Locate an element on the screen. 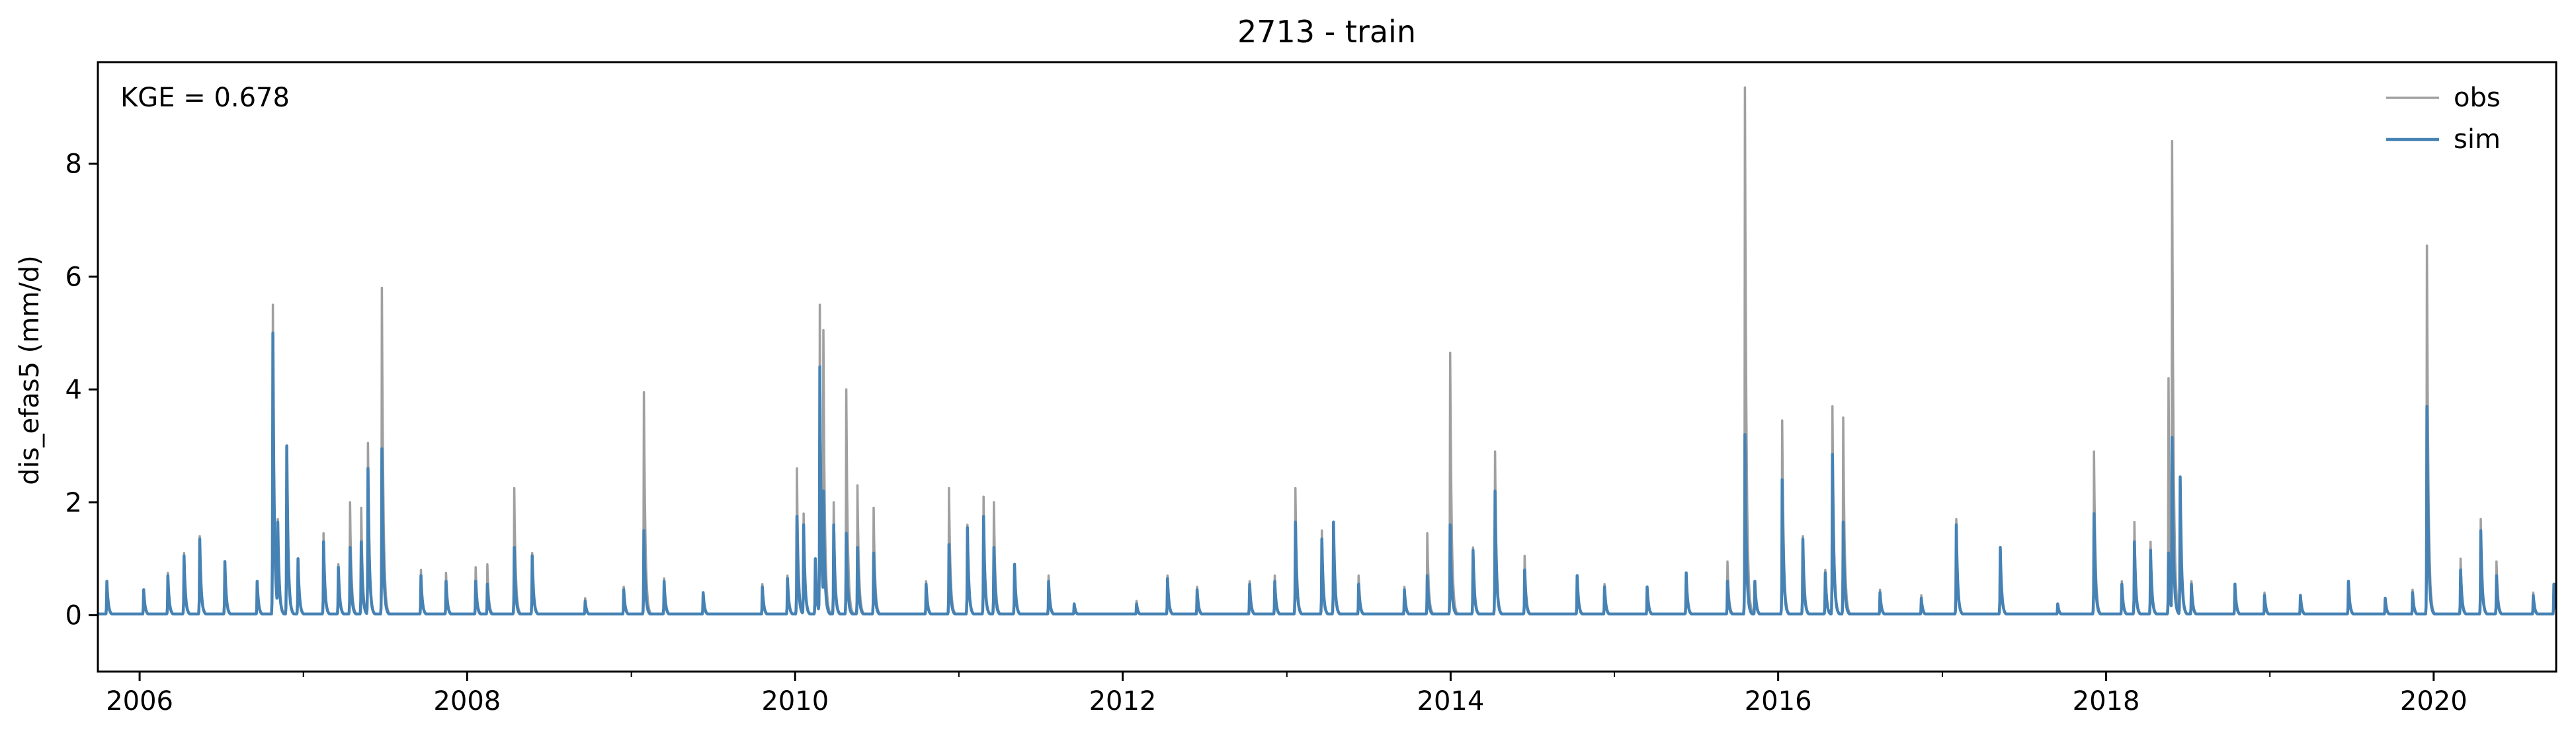  chart-title: 2713 - train is located at coordinates (1326, 32).